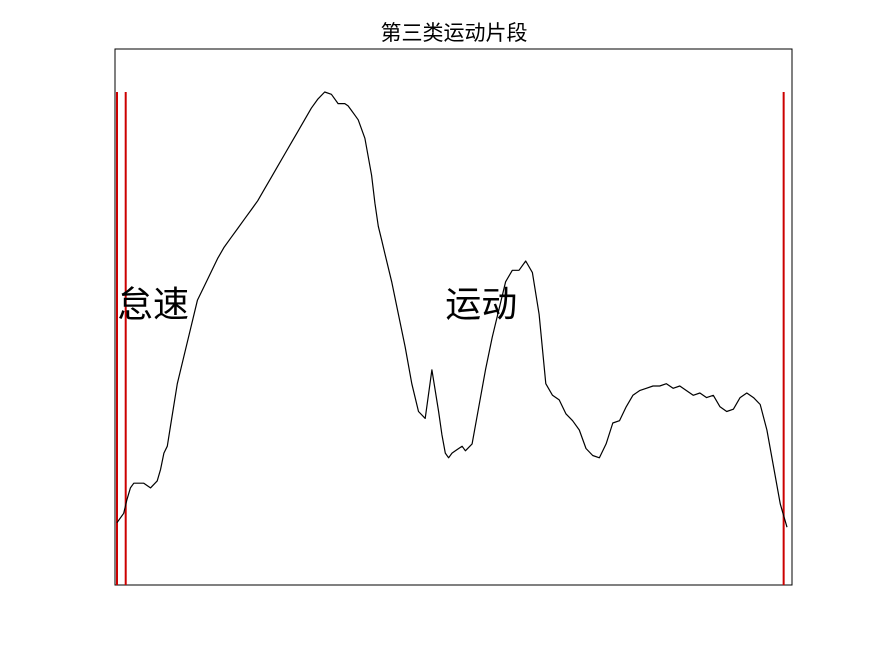 The height and width of the screenshot is (656, 875). I want to click on annotations-layer: 怠速 运动, so click(317, 305).